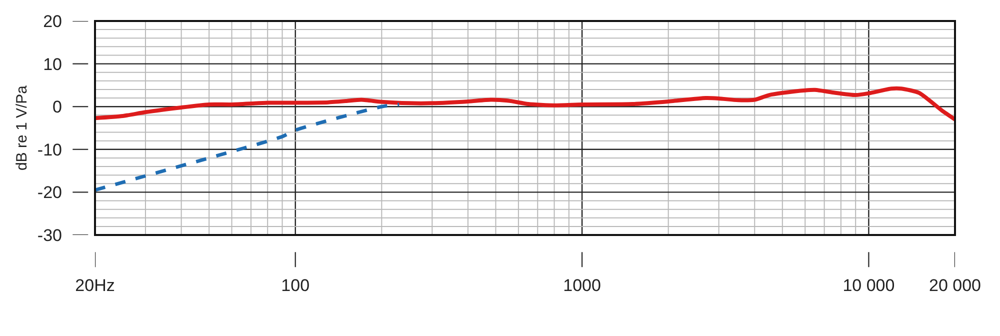 This screenshot has width=1000, height=336. Describe the element at coordinates (49, 150) in the screenshot. I see `y-tick-label: -10` at that location.